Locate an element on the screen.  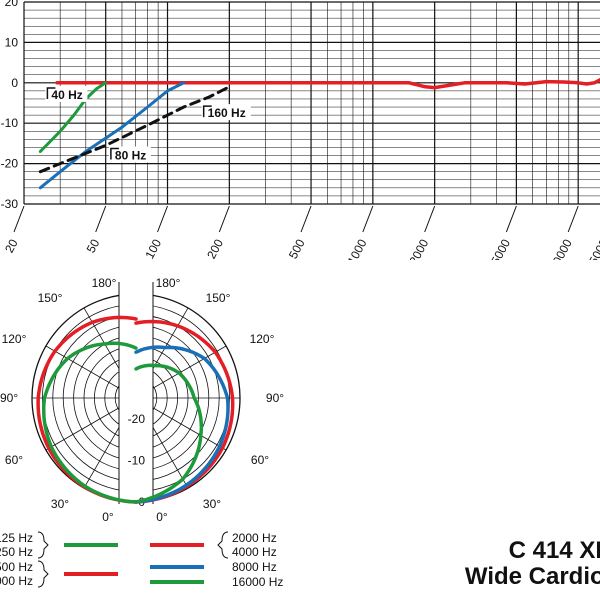
y-tick-label: -10 is located at coordinates (10, 123).